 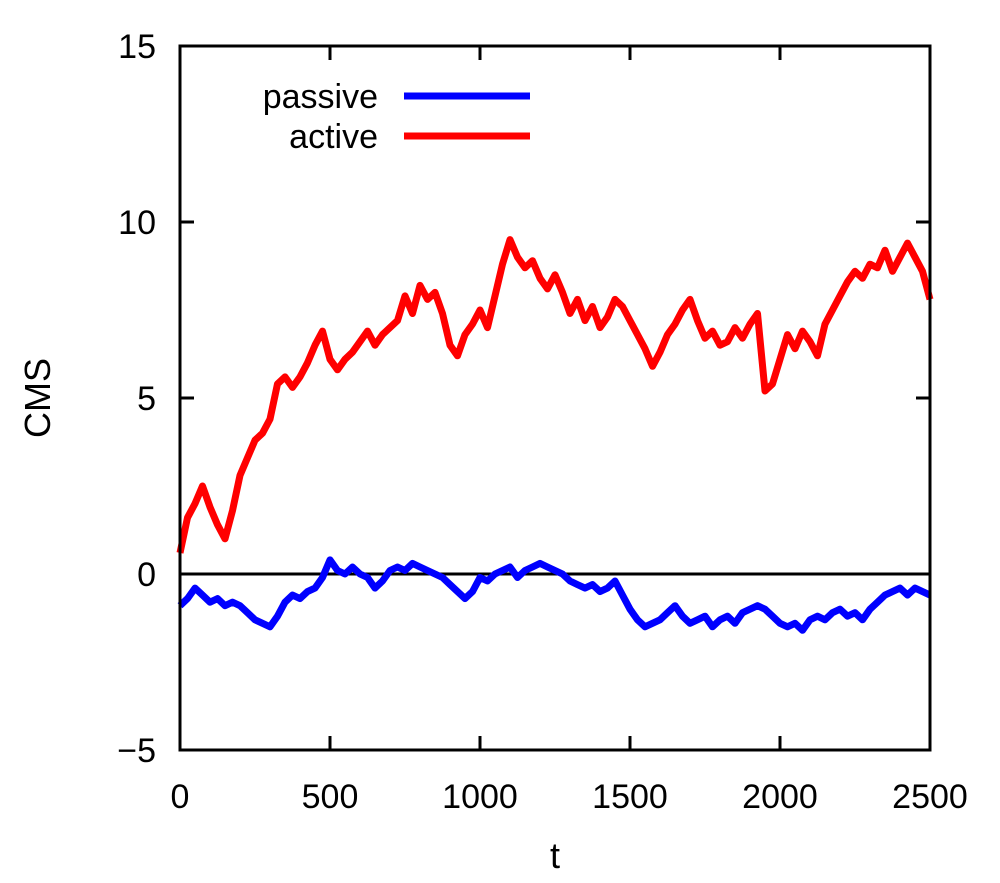 What do you see at coordinates (630, 797) in the screenshot?
I see `x-tick-label: 1500` at bounding box center [630, 797].